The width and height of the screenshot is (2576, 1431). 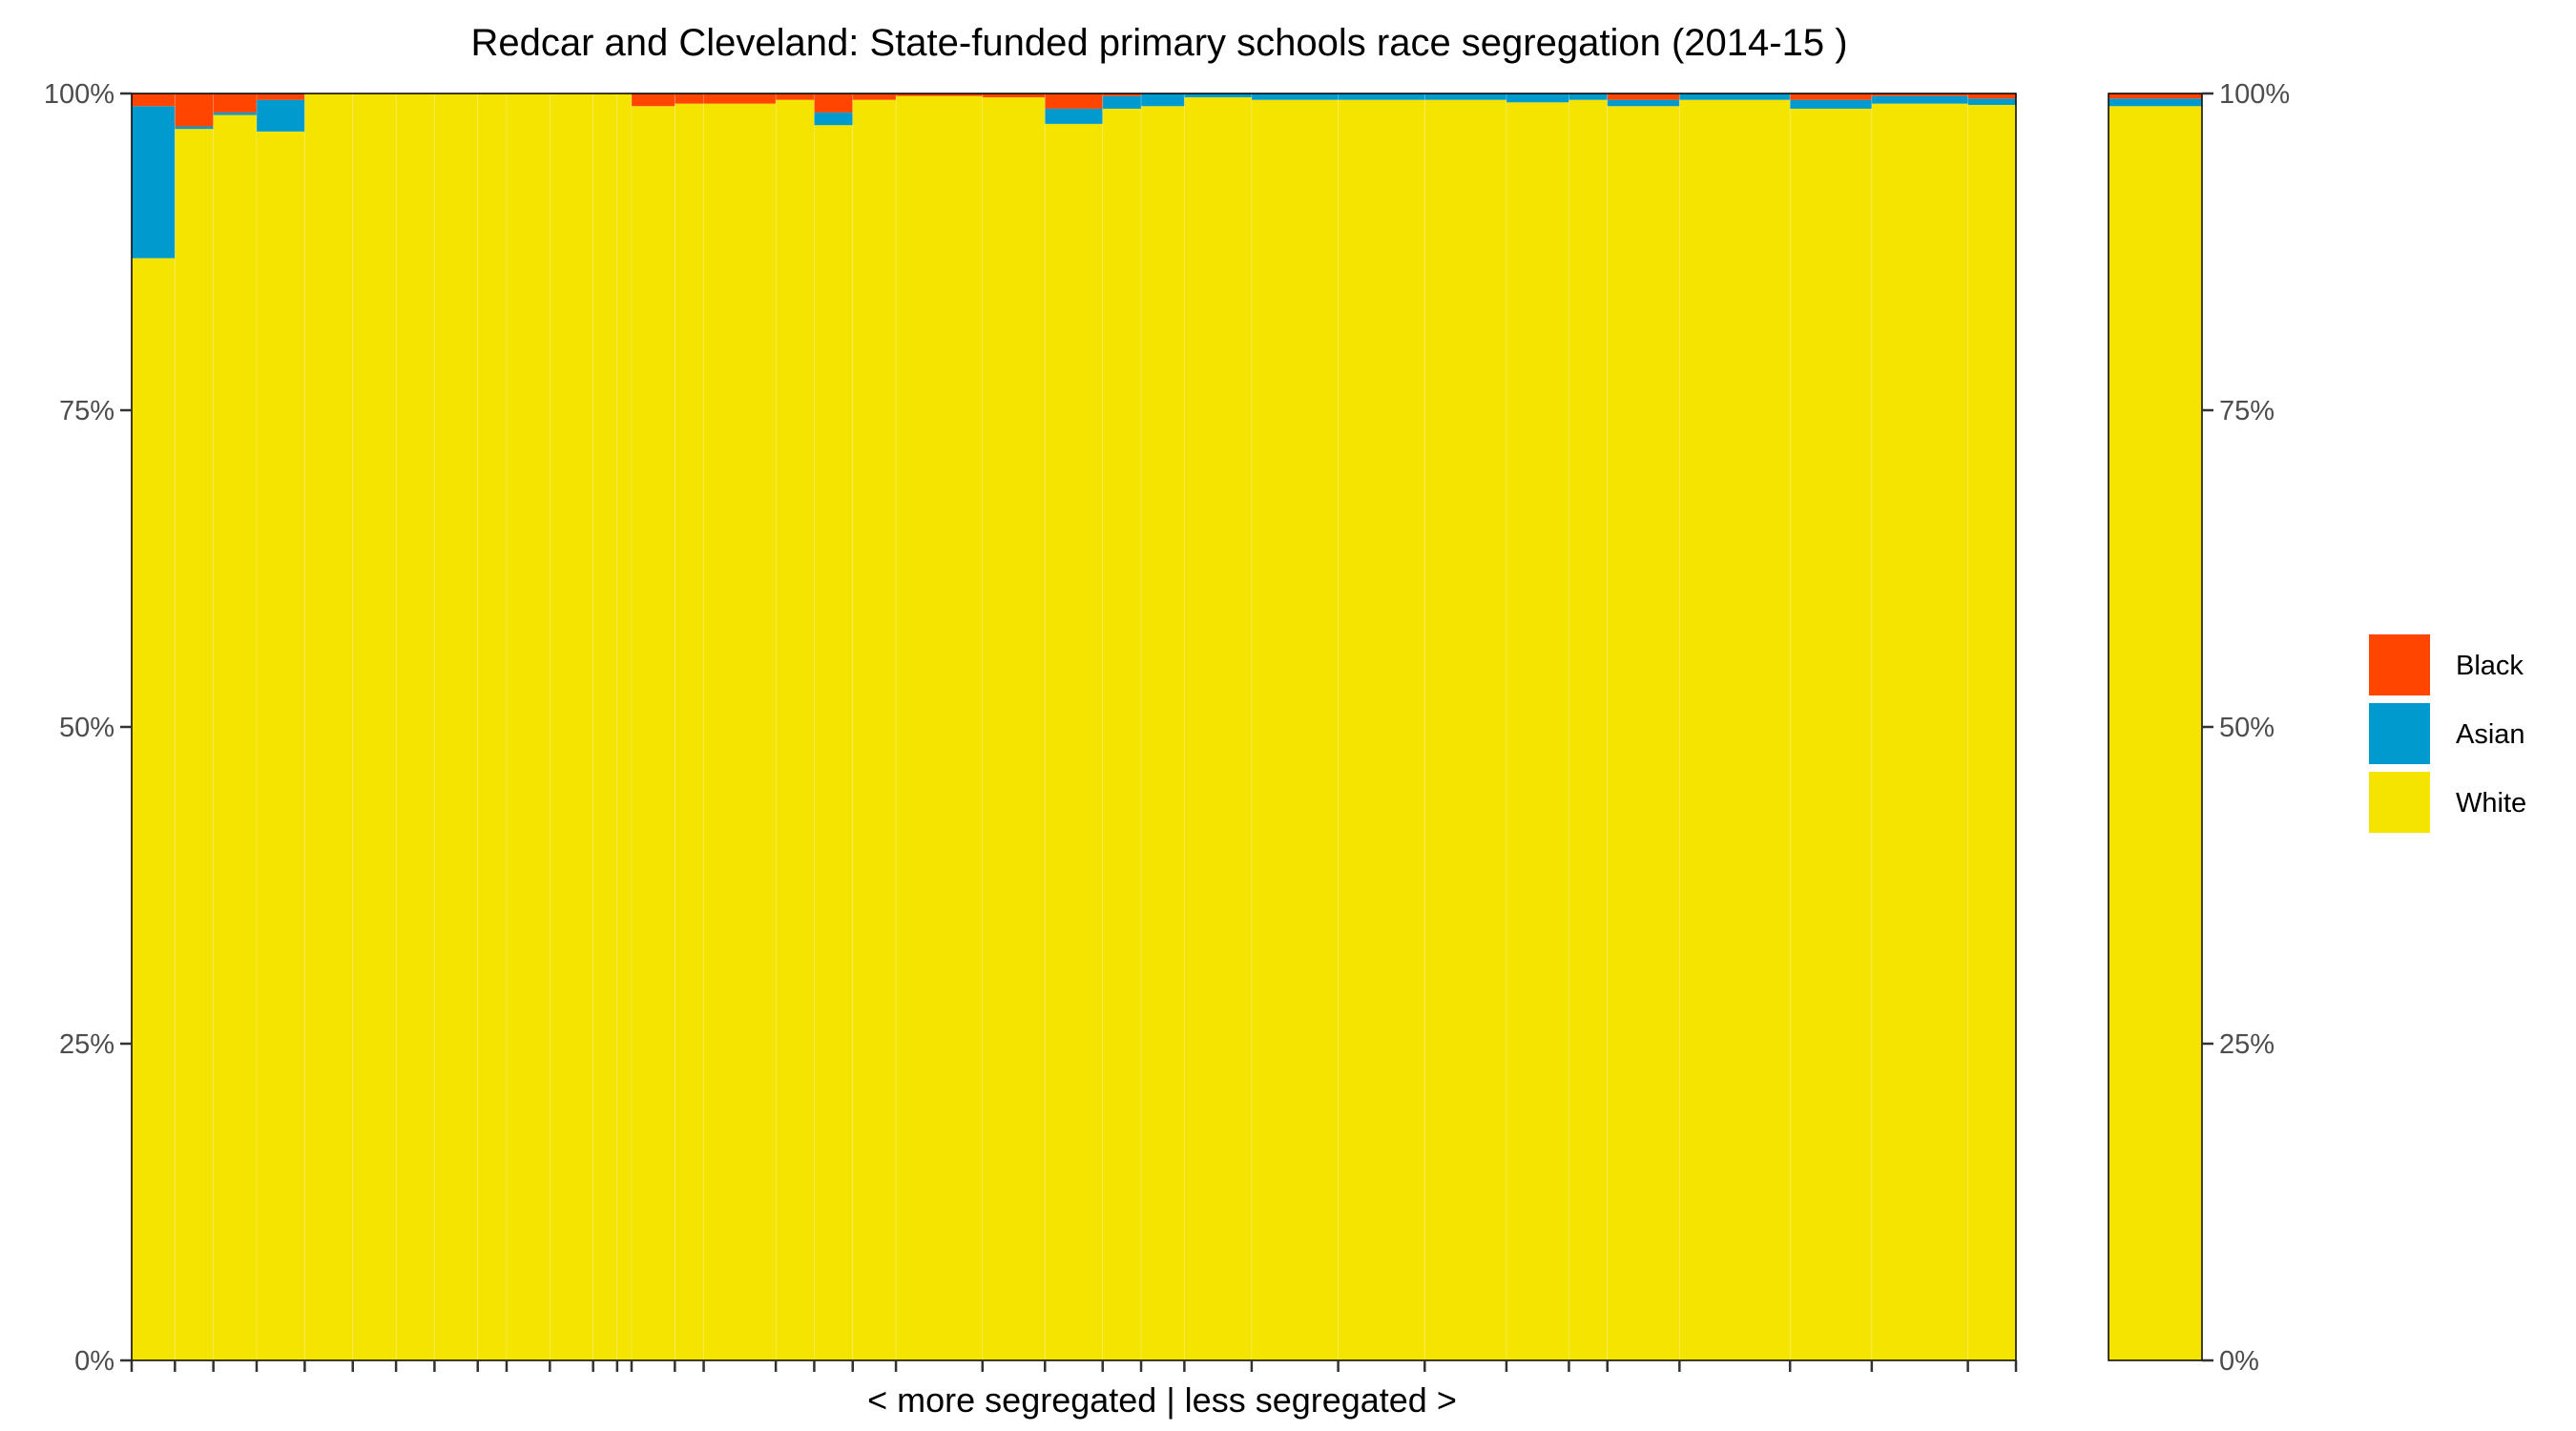 I want to click on y-tick-label-right: 100%, so click(x=2254, y=94).